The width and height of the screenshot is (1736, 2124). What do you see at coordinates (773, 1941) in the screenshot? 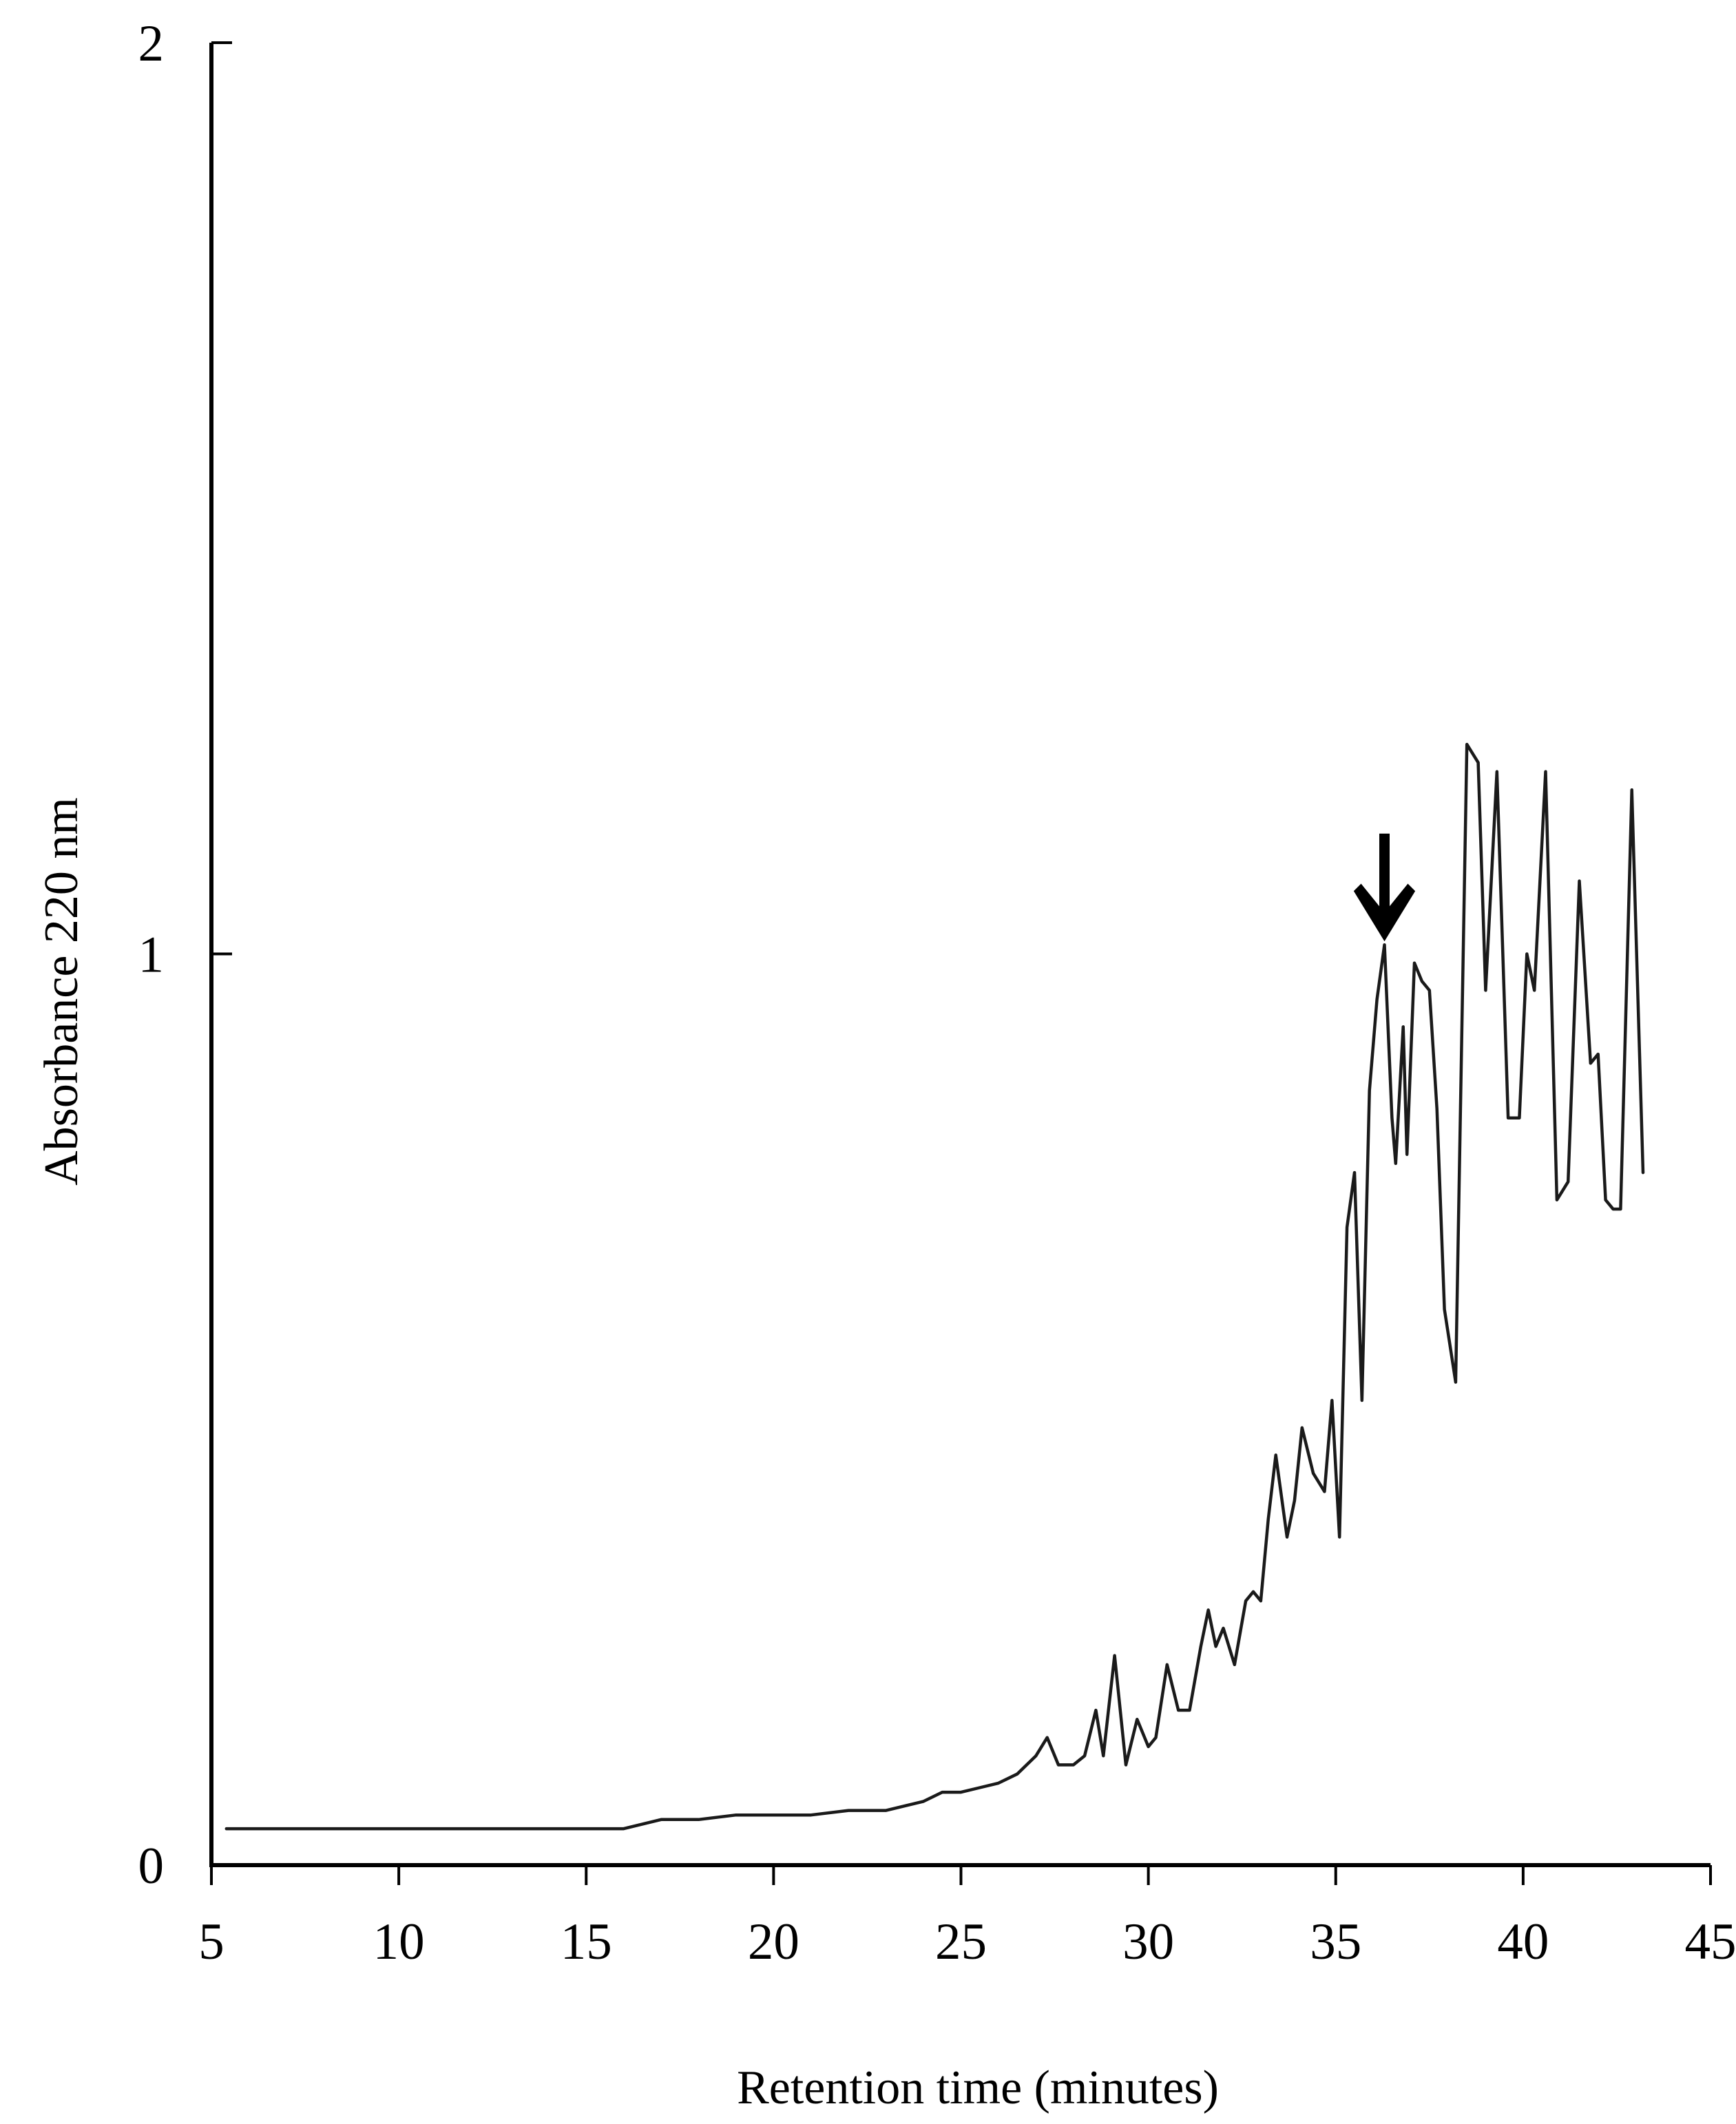
I see `x-tick-label: 20` at bounding box center [773, 1941].